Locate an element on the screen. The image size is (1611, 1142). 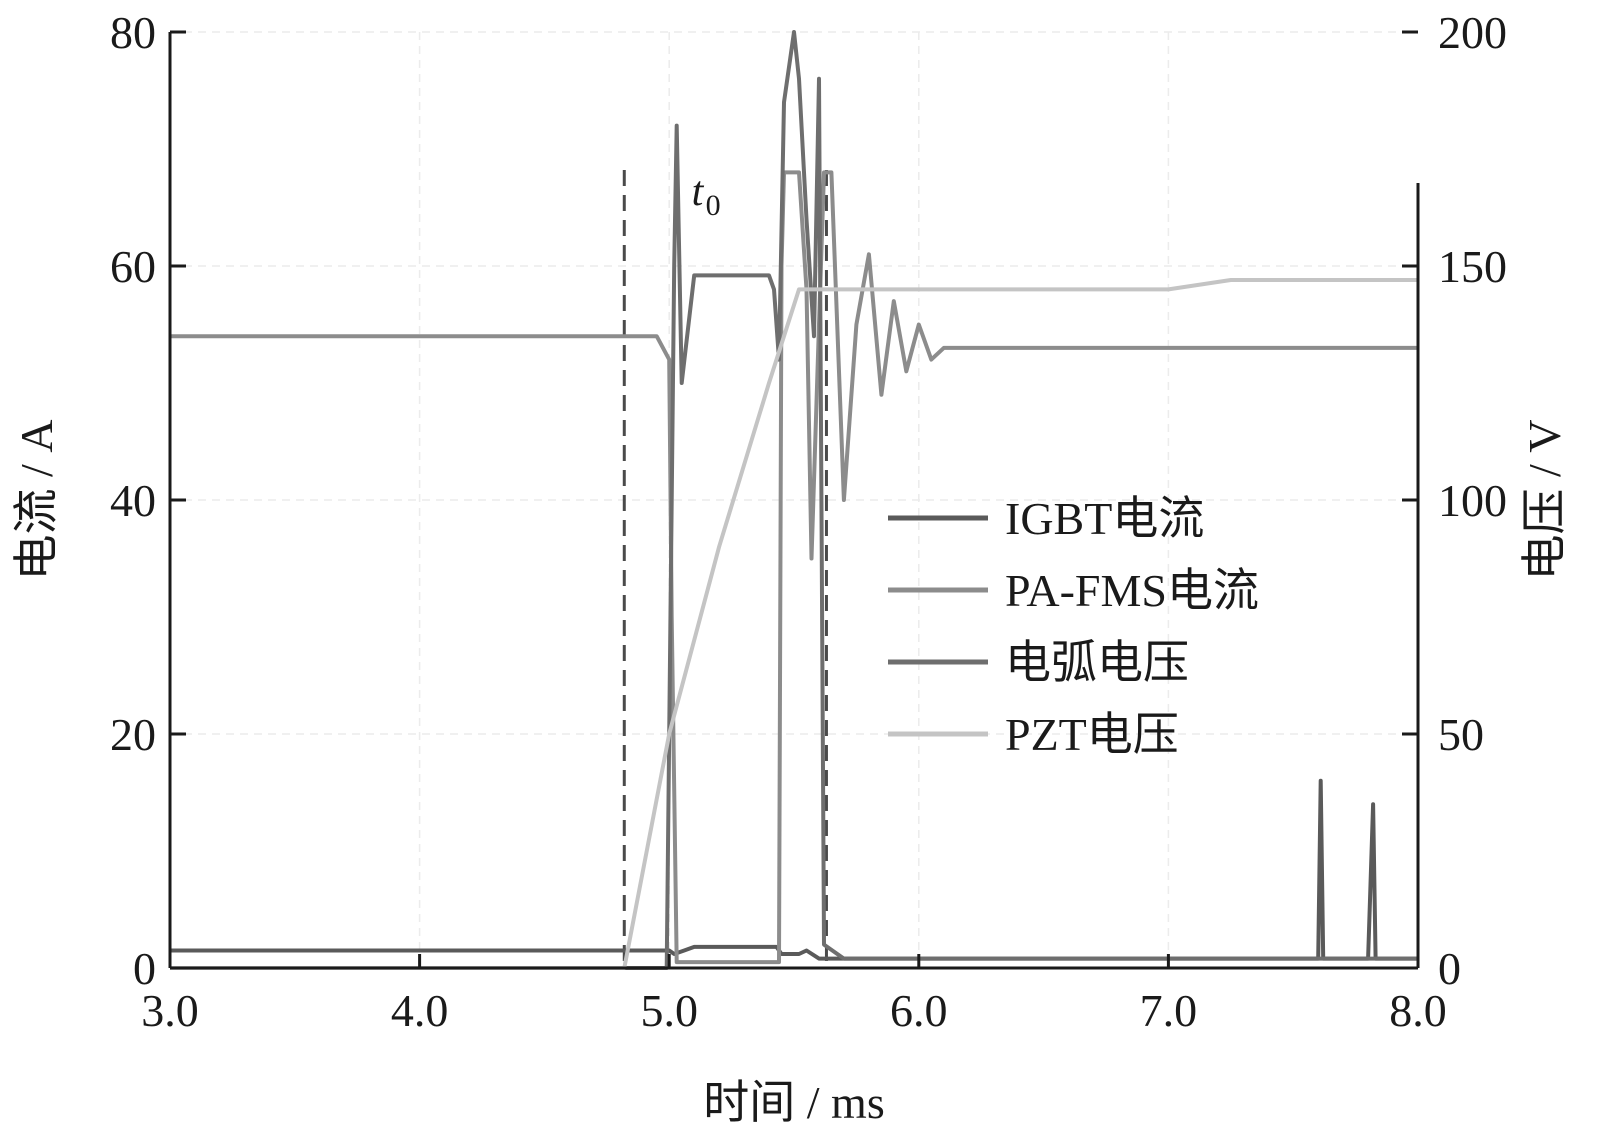
marker-layer is located at coordinates (725, 569).